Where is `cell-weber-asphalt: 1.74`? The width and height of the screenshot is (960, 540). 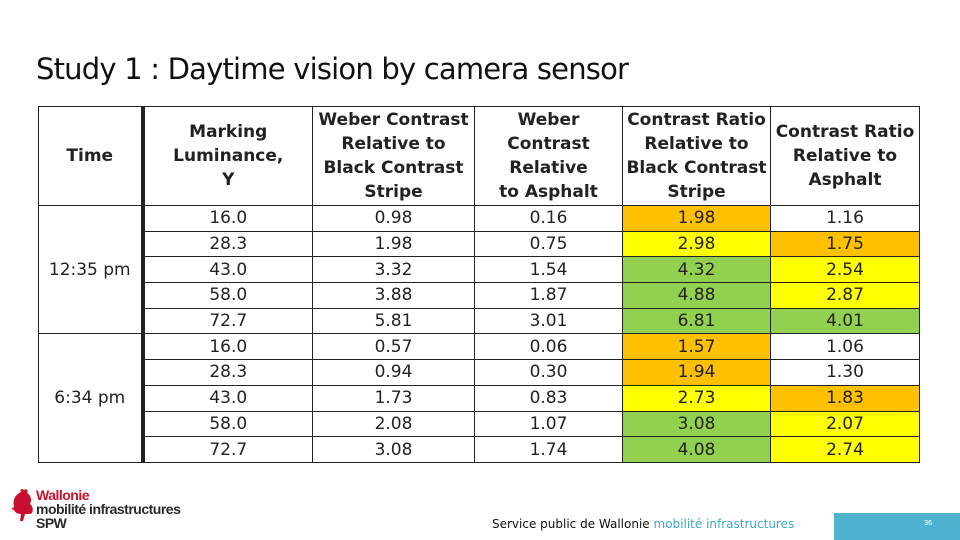
cell-weber-asphalt: 1.74 is located at coordinates (548, 449).